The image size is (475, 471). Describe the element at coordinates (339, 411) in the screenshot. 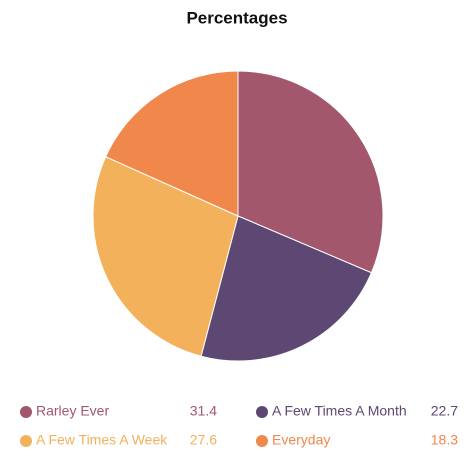

I see `legend-label: A Few Times A Month` at that location.